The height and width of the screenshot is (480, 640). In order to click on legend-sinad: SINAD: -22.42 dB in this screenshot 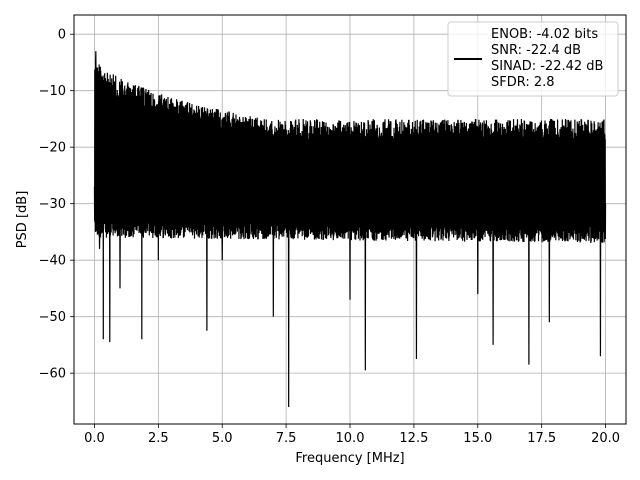, I will do `click(547, 66)`.